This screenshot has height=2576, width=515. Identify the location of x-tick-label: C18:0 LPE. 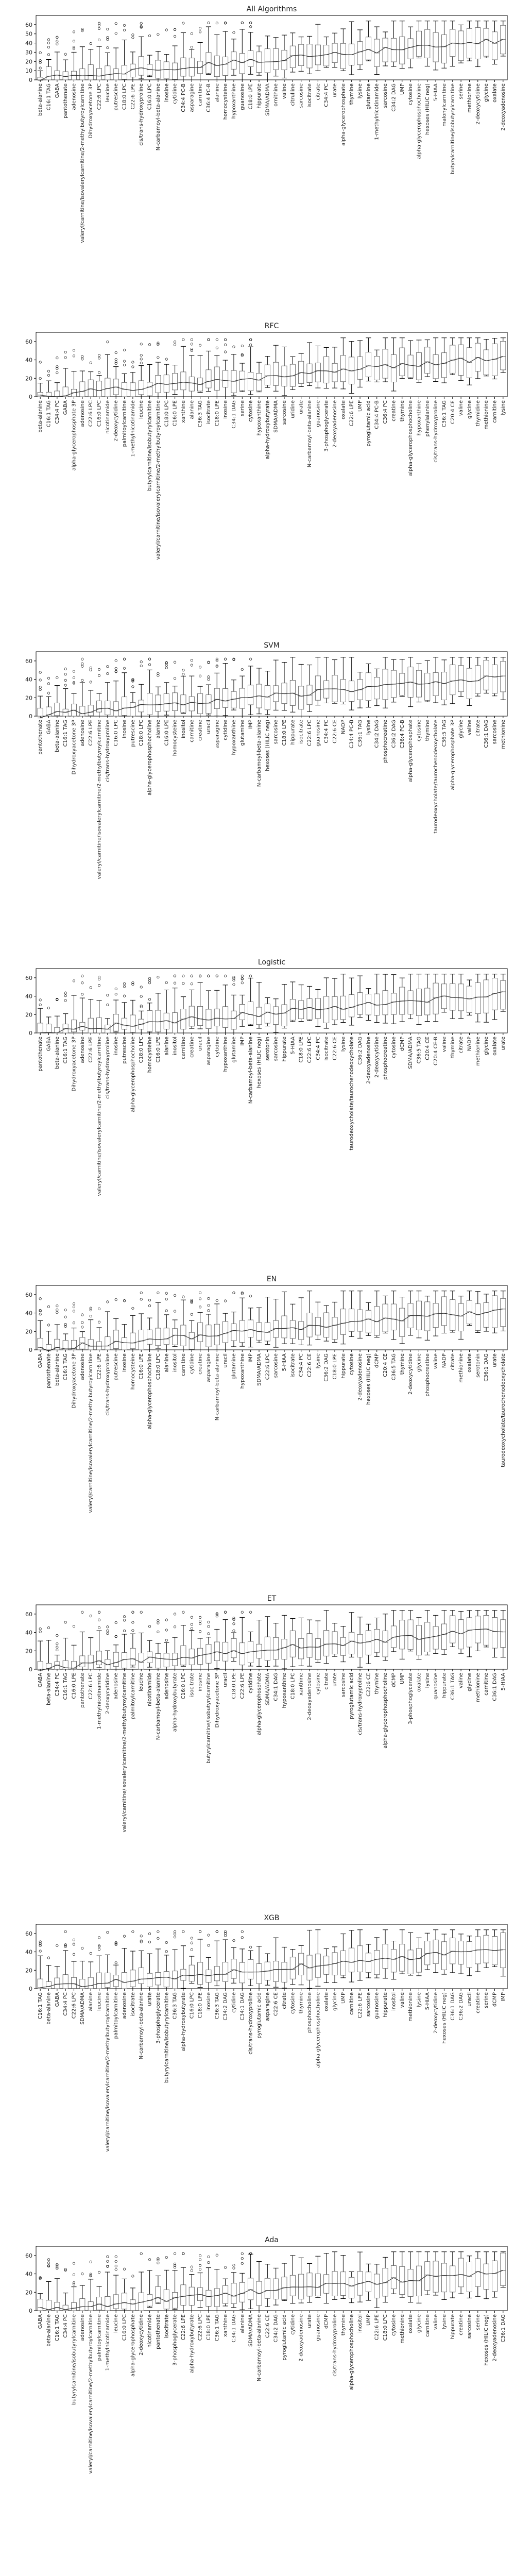
(301, 1050).